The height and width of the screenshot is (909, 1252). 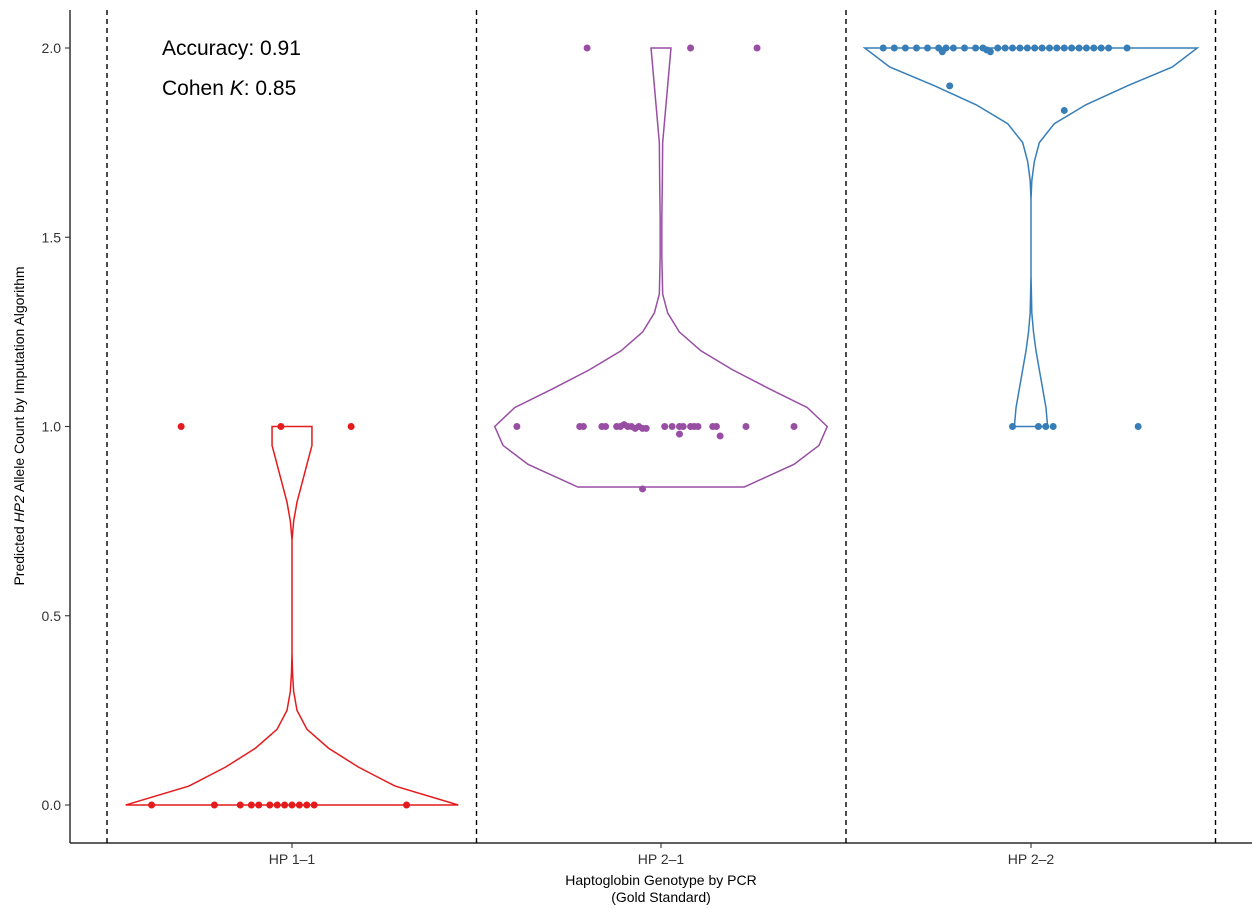 What do you see at coordinates (52, 427) in the screenshot?
I see `y-tick-label: 1.0` at bounding box center [52, 427].